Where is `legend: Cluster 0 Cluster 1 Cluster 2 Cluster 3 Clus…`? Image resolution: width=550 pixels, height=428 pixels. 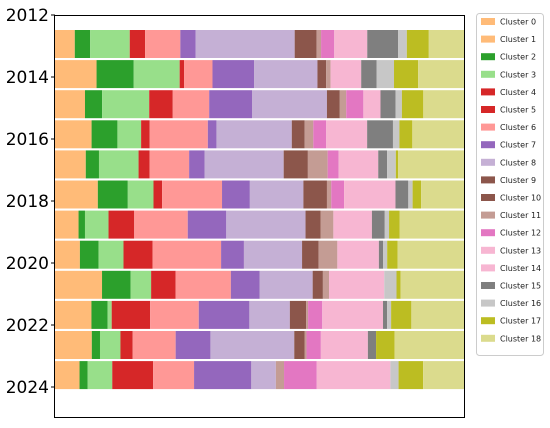
legend: Cluster 0 Cluster 1 Cluster 2 Cluster 3 Clus… is located at coordinates (510, 184).